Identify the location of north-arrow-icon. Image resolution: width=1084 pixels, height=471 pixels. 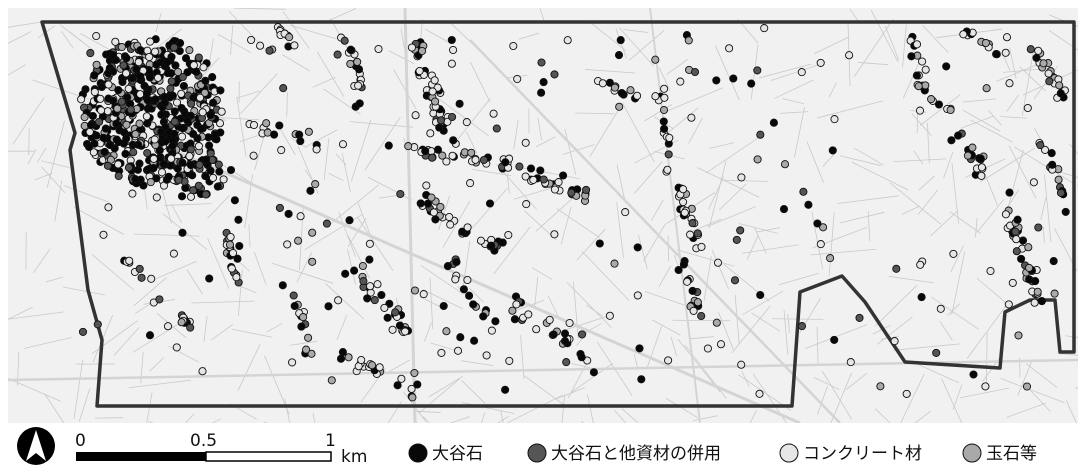
(36, 446).